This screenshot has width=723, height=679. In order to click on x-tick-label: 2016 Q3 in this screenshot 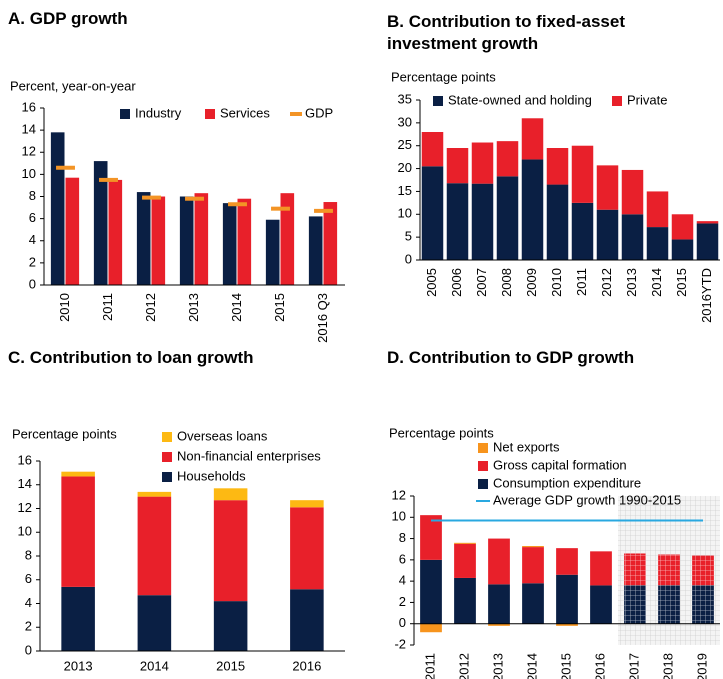, I will do `click(322, 318)`.